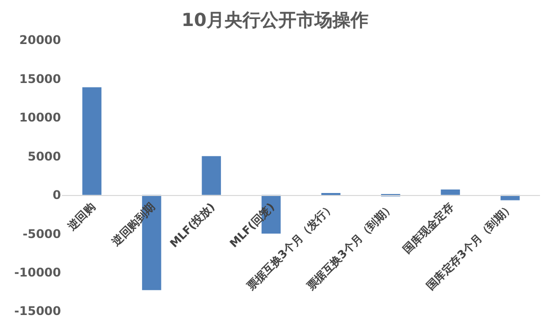 This screenshot has width=550, height=331. I want to click on y-tick-label: 10000, so click(40, 117).